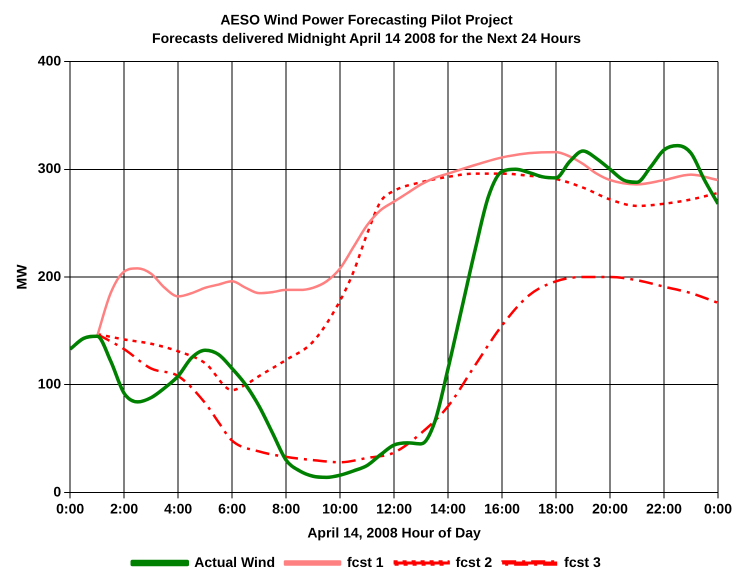 The width and height of the screenshot is (735, 584). I want to click on chart-title: AESO Wind Power Forecasting Pilot Project, so click(367, 19).